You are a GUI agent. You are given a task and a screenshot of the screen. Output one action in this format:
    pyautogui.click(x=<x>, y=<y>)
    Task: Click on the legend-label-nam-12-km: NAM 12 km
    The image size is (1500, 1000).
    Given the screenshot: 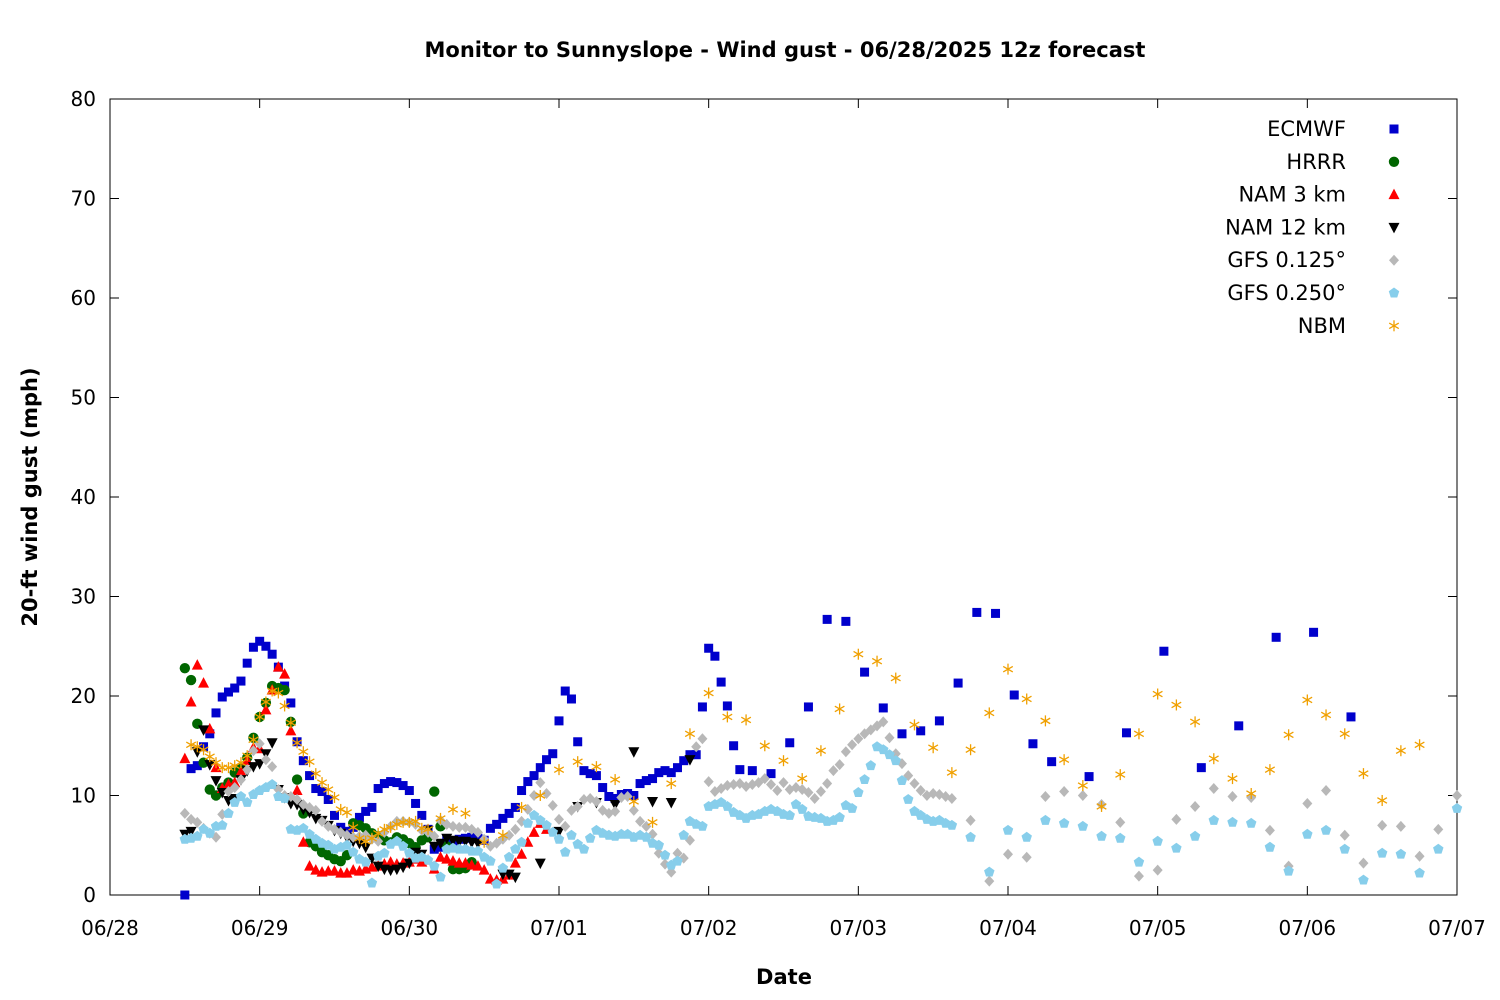 What is the action you would take?
    pyautogui.click(x=1285, y=227)
    